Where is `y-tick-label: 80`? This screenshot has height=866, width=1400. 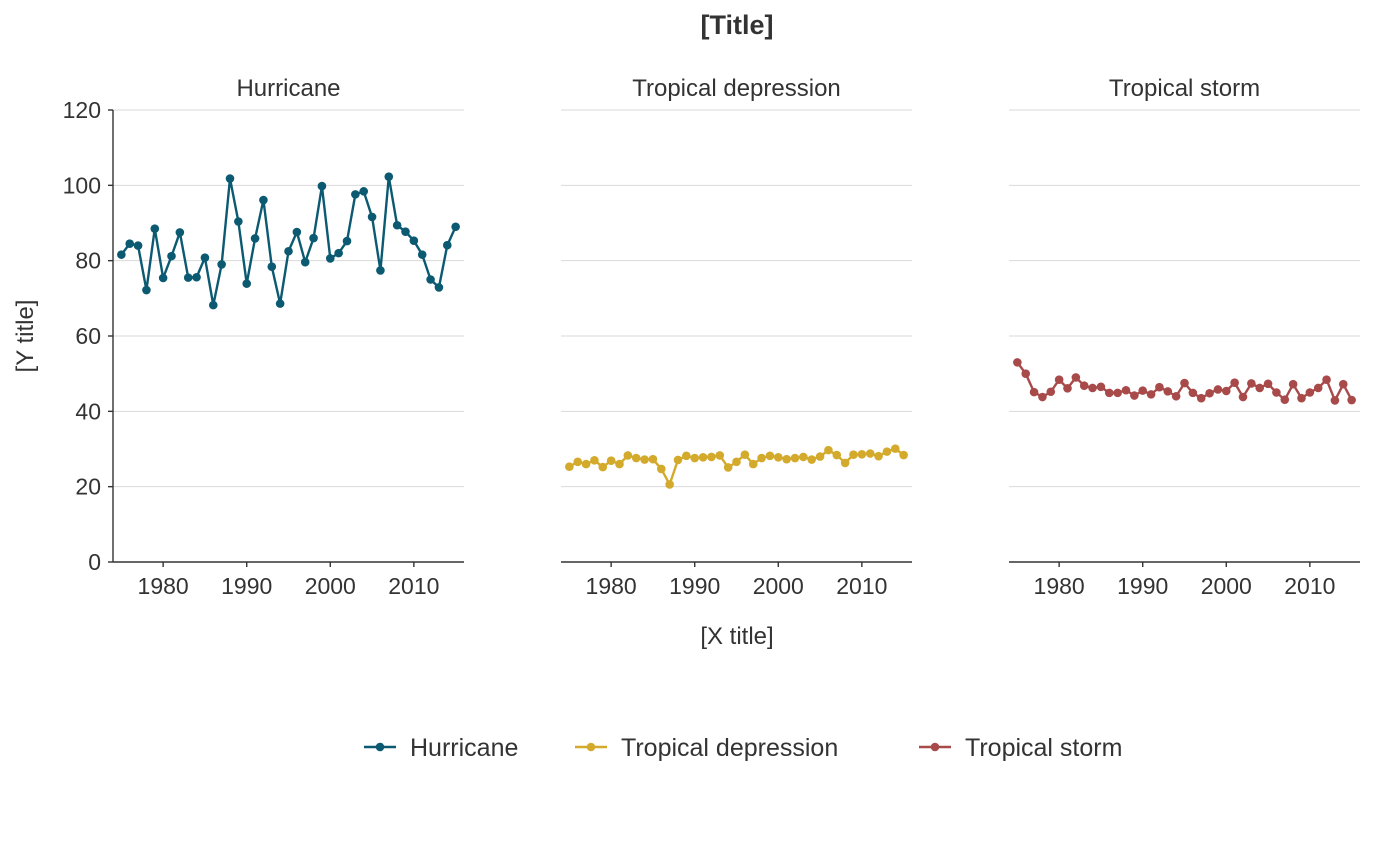
y-tick-label: 80 is located at coordinates (88, 261).